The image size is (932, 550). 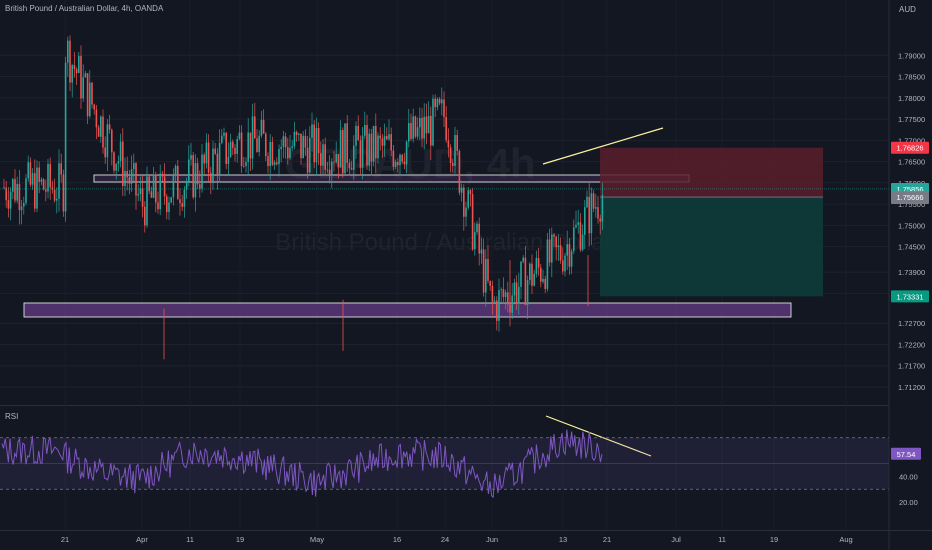 I want to click on time-tick-label: Jun, so click(x=492, y=539).